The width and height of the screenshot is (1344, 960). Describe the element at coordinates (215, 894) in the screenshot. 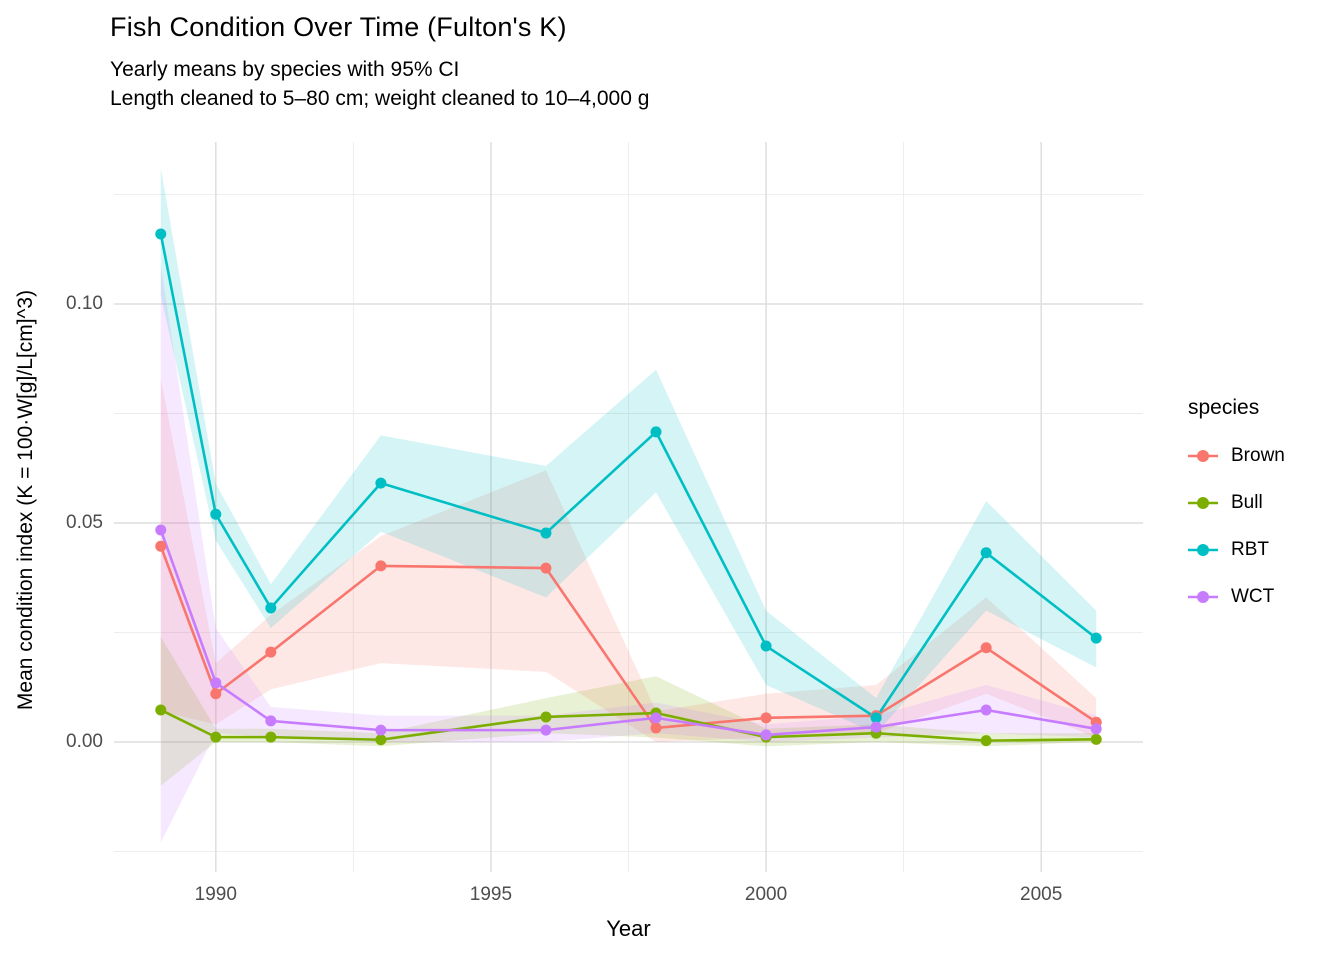

I see `x-tick-label-1990: 1990` at that location.